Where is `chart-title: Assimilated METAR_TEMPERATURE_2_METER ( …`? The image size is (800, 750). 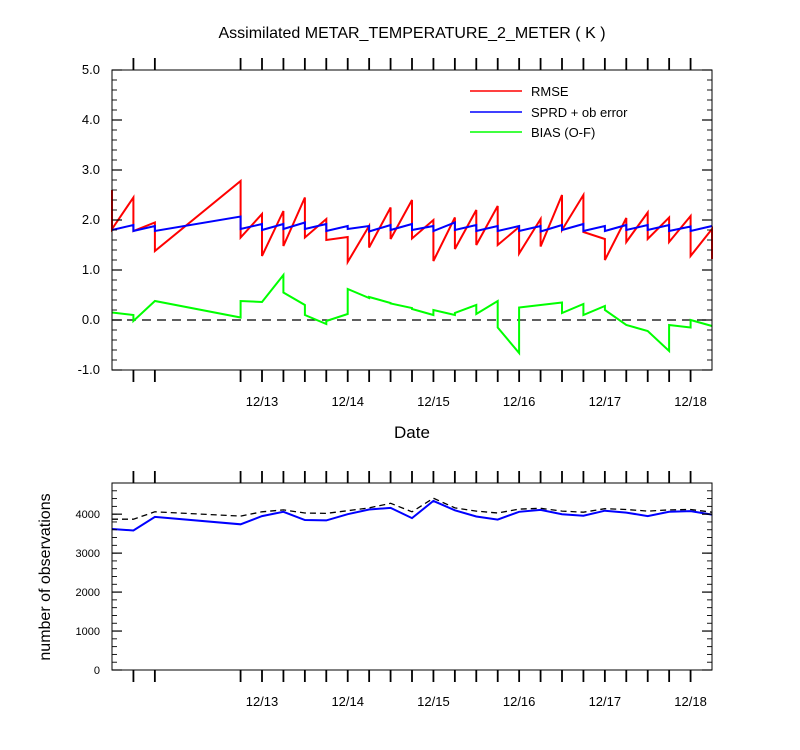 chart-title: Assimilated METAR_TEMPERATURE_2_METER ( … is located at coordinates (411, 33).